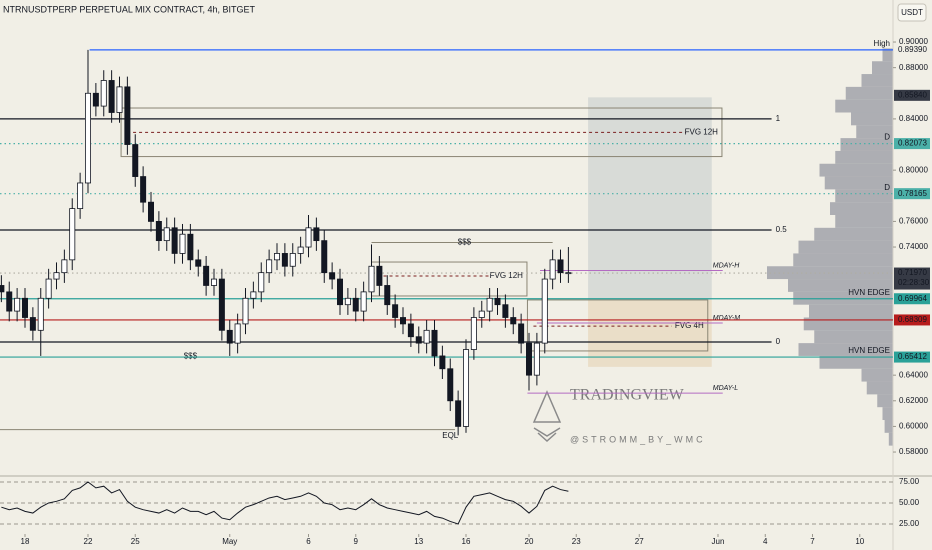 The height and width of the screenshot is (550, 932). I want to click on level-label: 0, so click(778, 341).